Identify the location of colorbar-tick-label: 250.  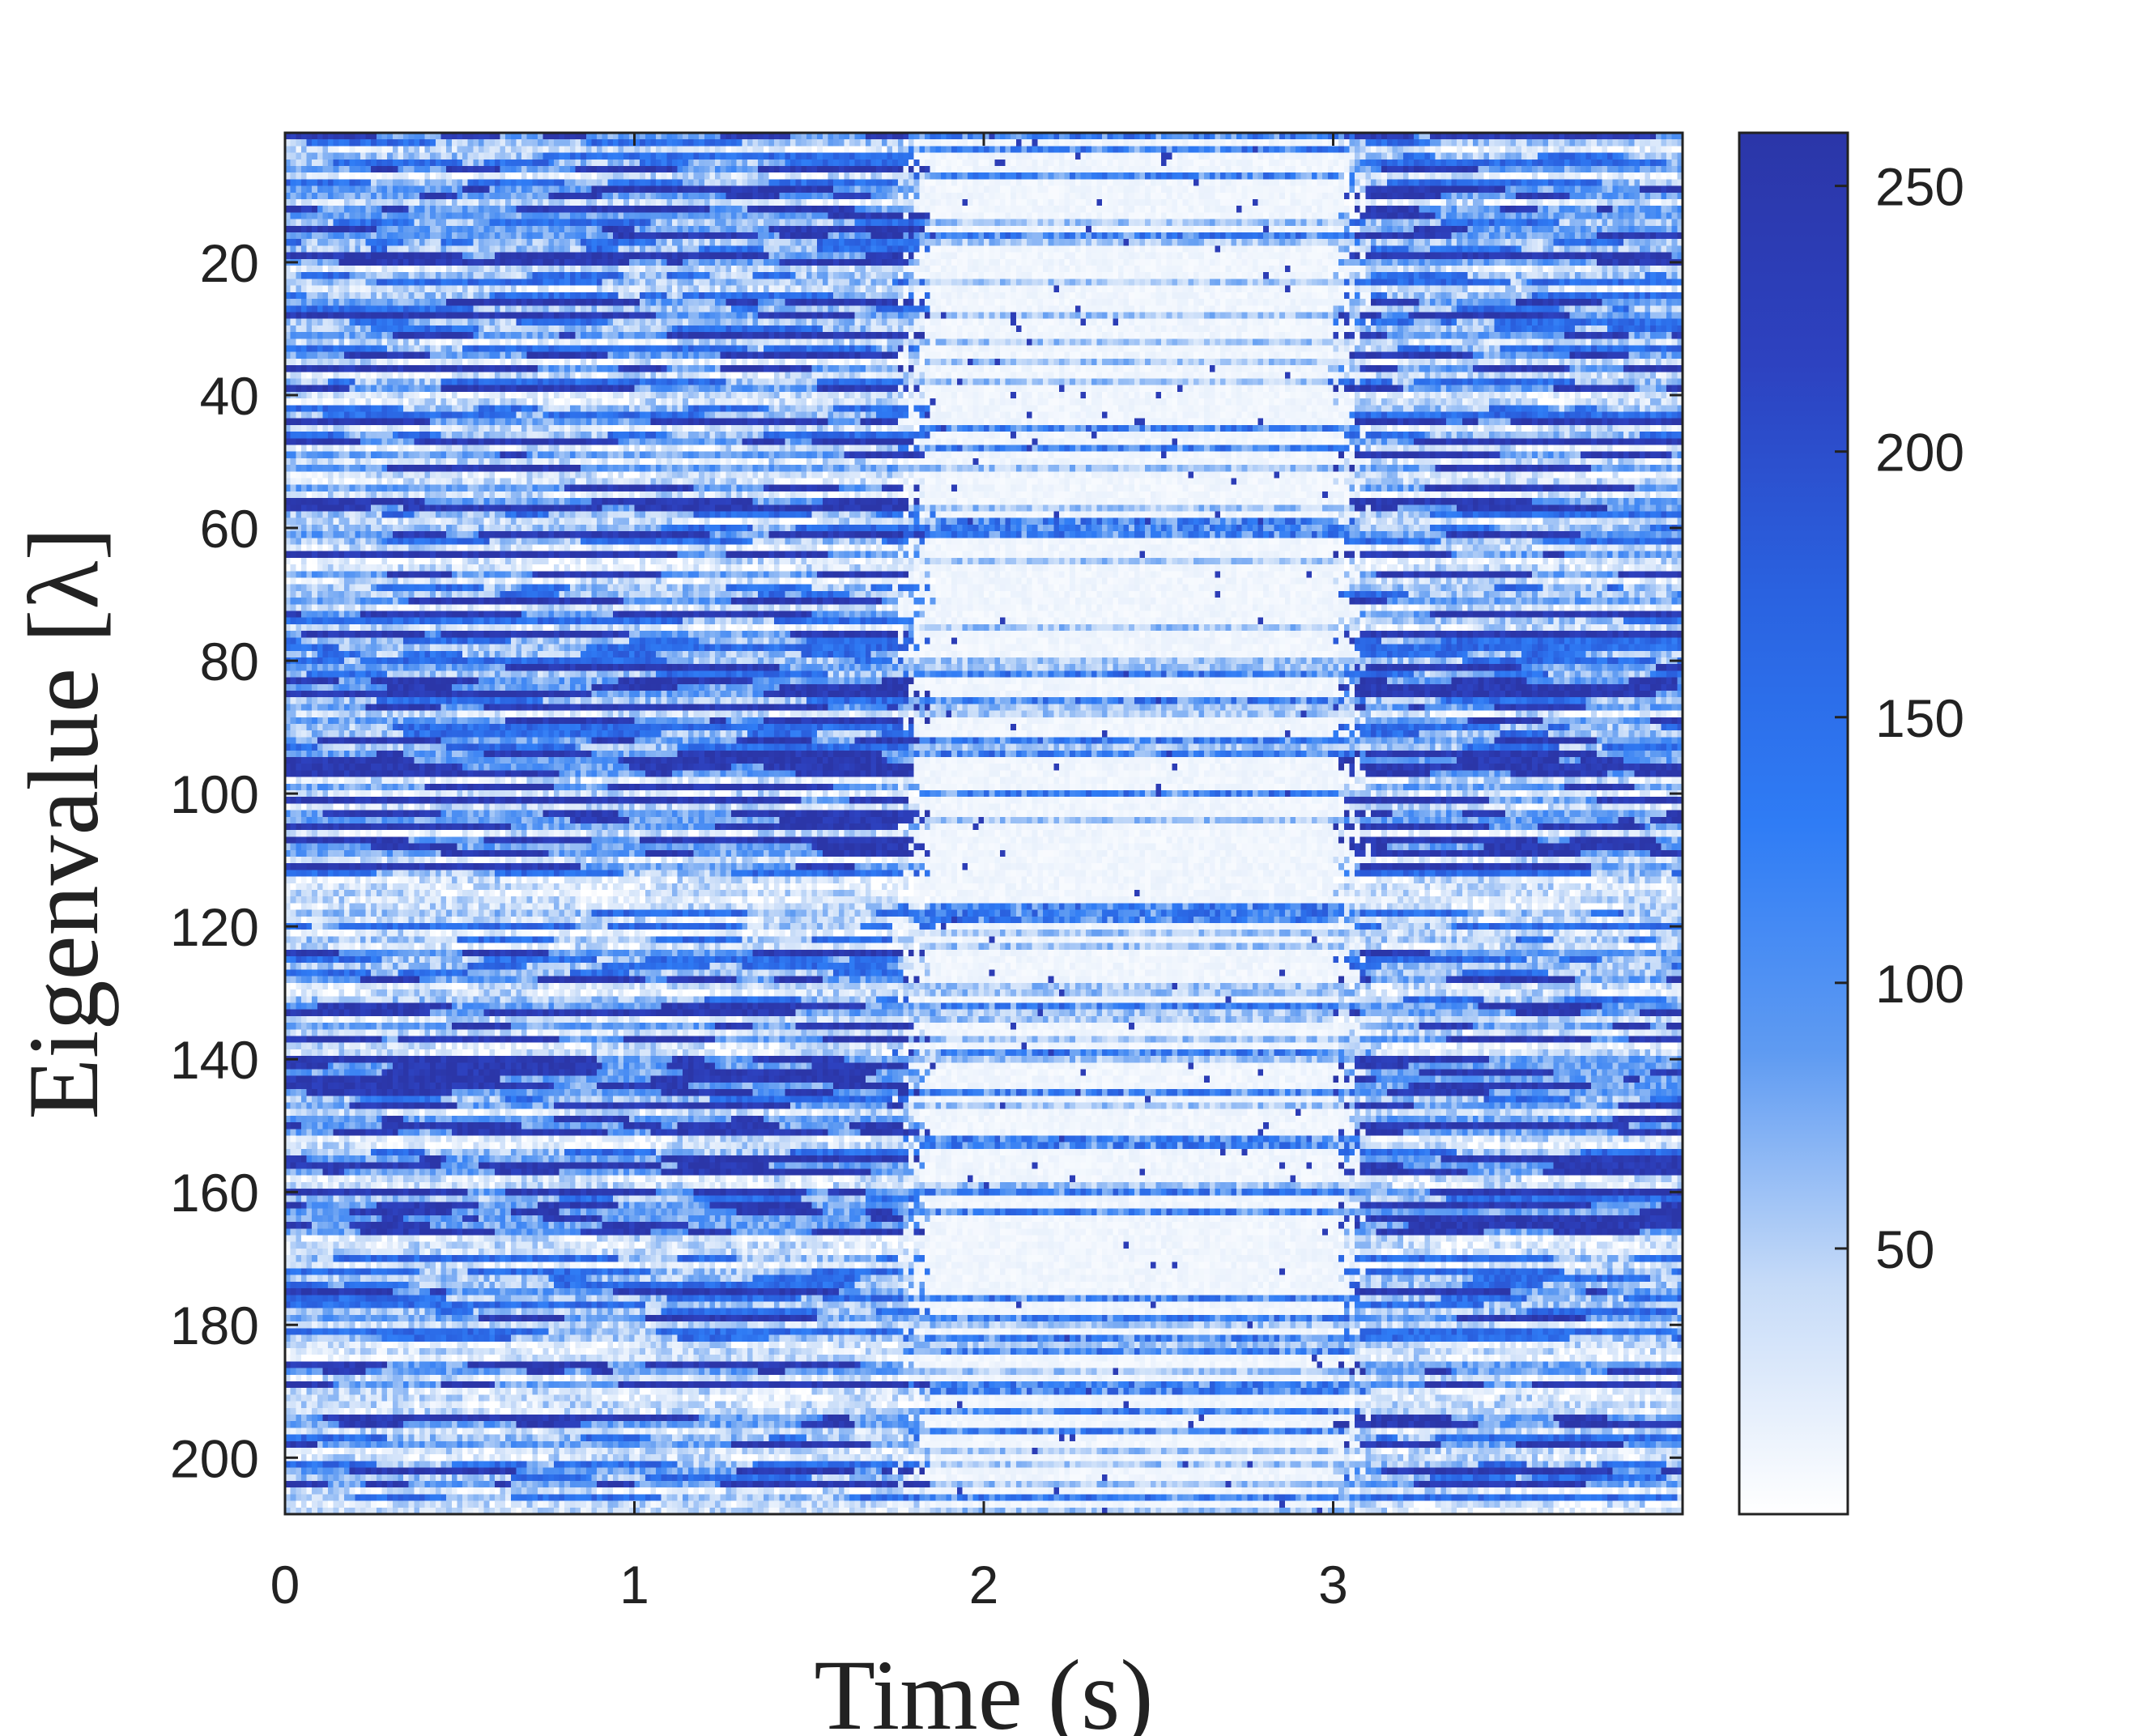
(1919, 187).